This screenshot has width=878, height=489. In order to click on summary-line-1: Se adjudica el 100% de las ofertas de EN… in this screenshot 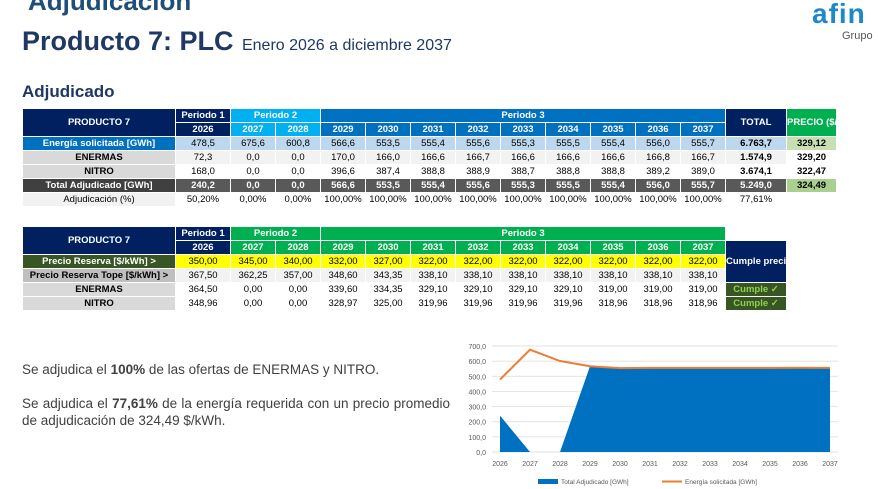, I will do `click(237, 369)`.